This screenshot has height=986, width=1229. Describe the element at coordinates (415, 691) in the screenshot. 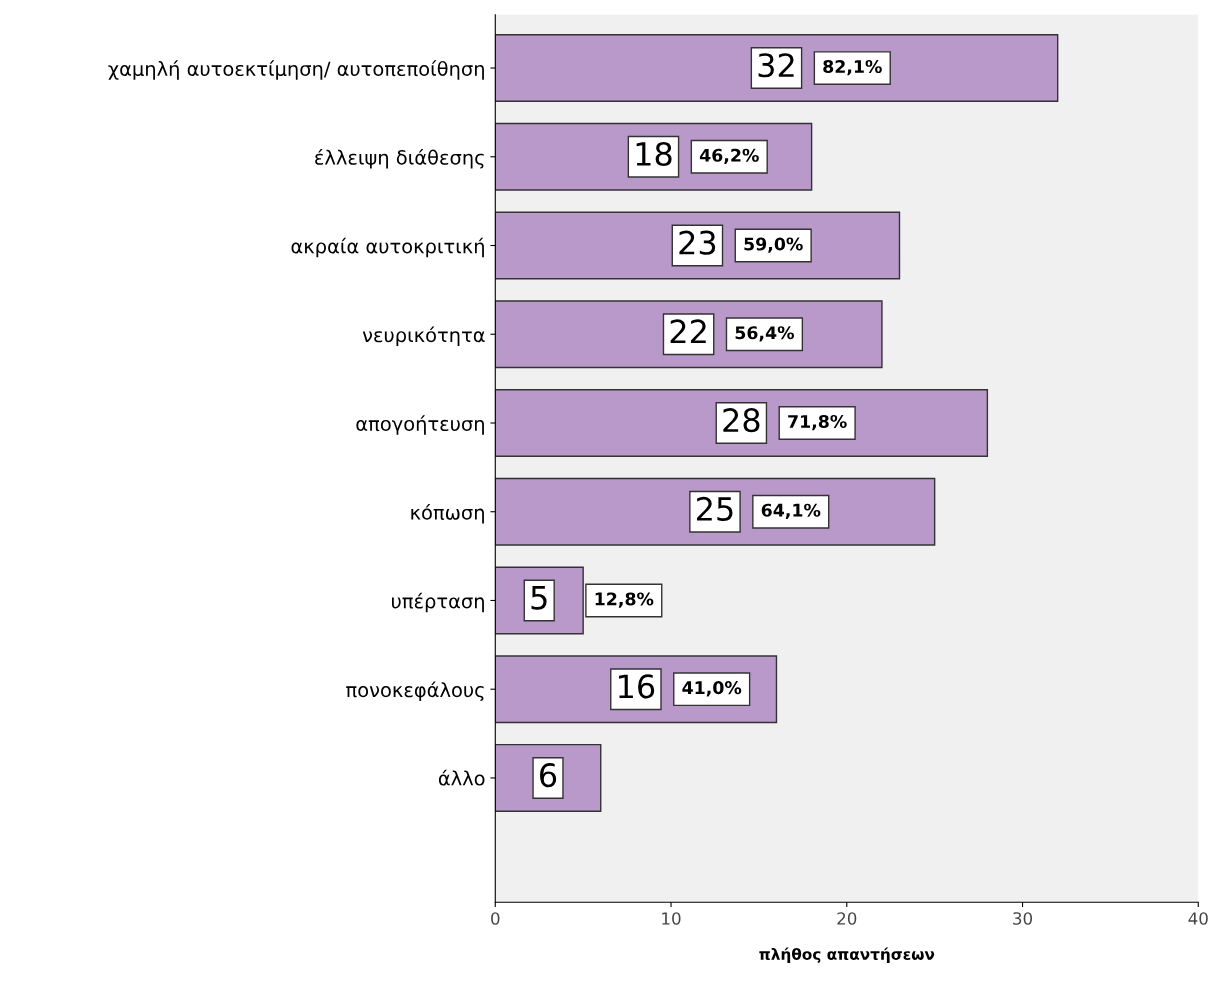

I see `y-tick-label: πονοκεφάλους` at that location.